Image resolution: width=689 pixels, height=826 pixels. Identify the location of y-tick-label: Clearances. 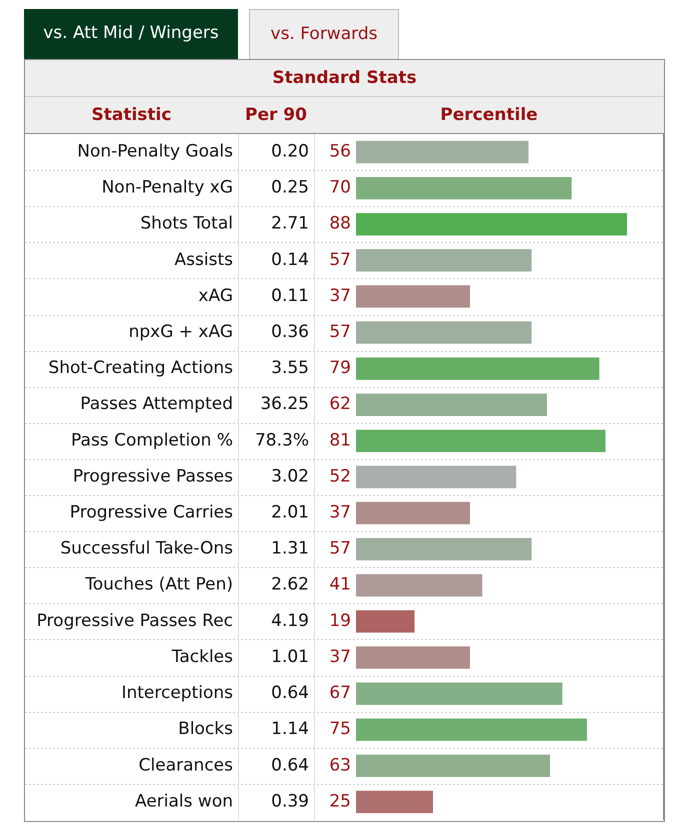
(186, 765).